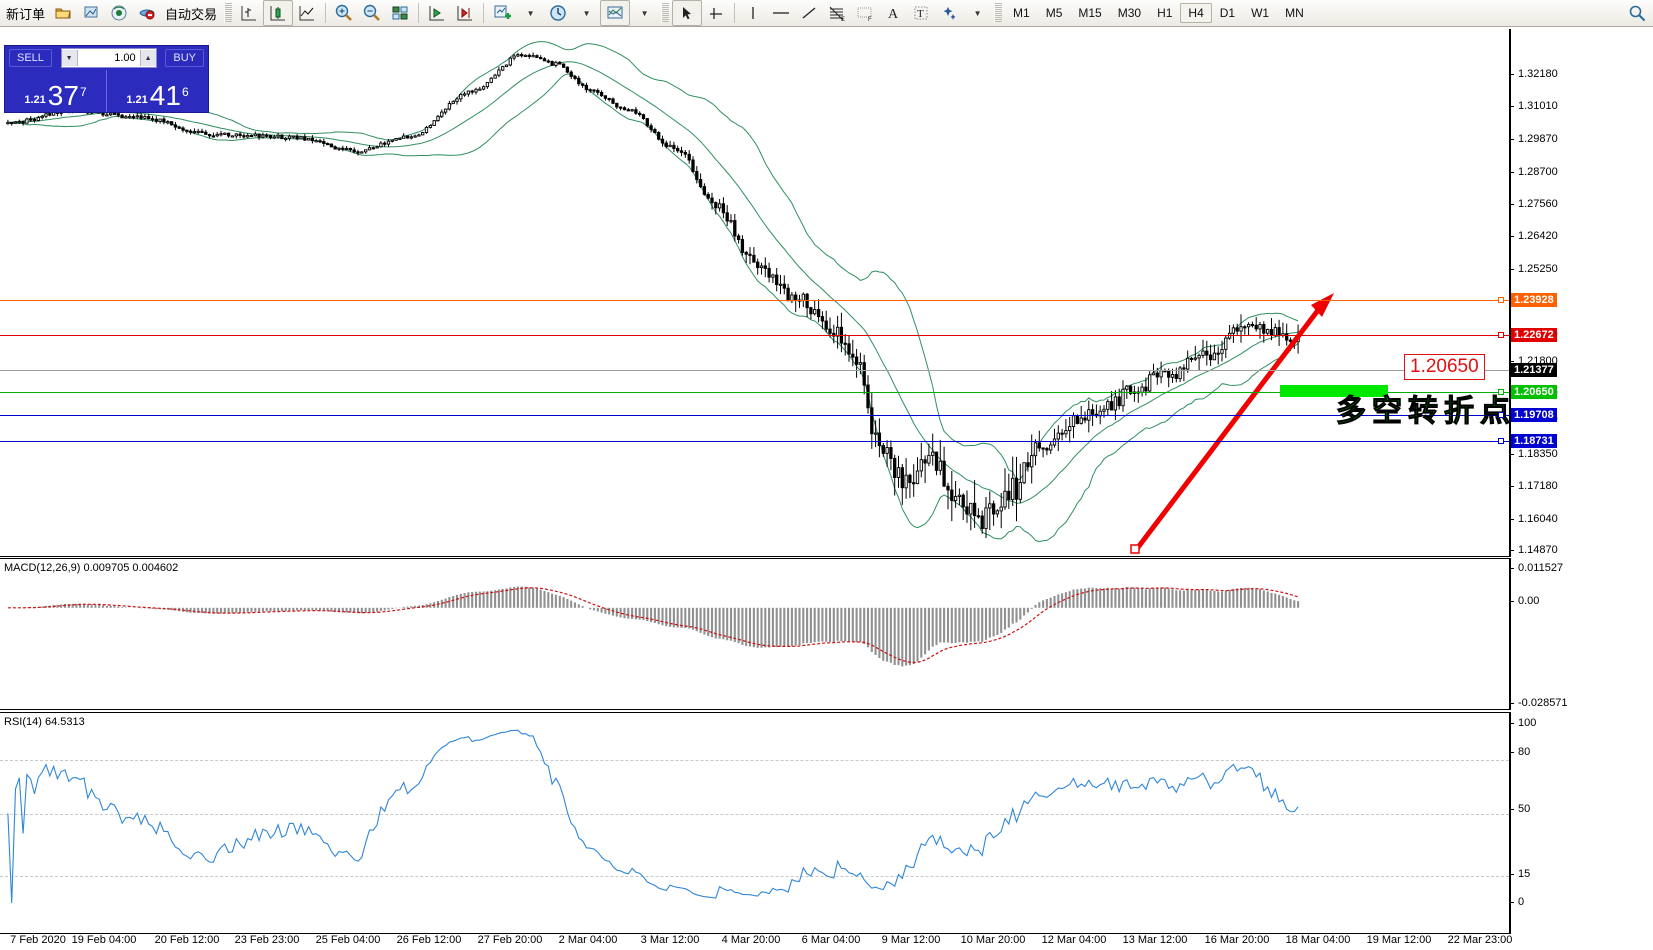  Describe the element at coordinates (1581, 823) in the screenshot. I see `rsi-axis: 100 80 50 15 0` at that location.